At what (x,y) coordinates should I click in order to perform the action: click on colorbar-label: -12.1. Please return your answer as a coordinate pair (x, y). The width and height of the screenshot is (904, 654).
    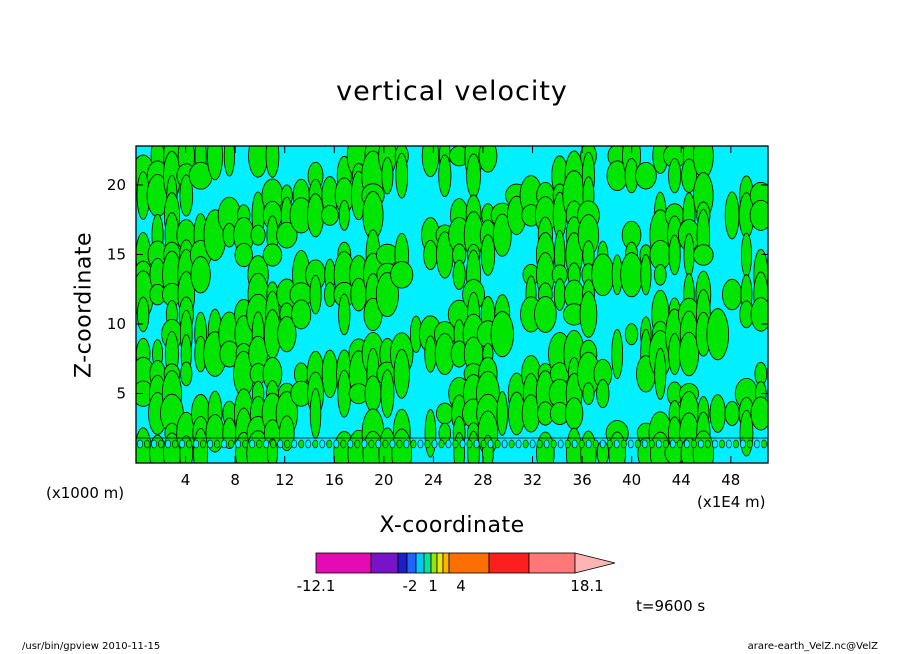
    Looking at the image, I should click on (316, 586).